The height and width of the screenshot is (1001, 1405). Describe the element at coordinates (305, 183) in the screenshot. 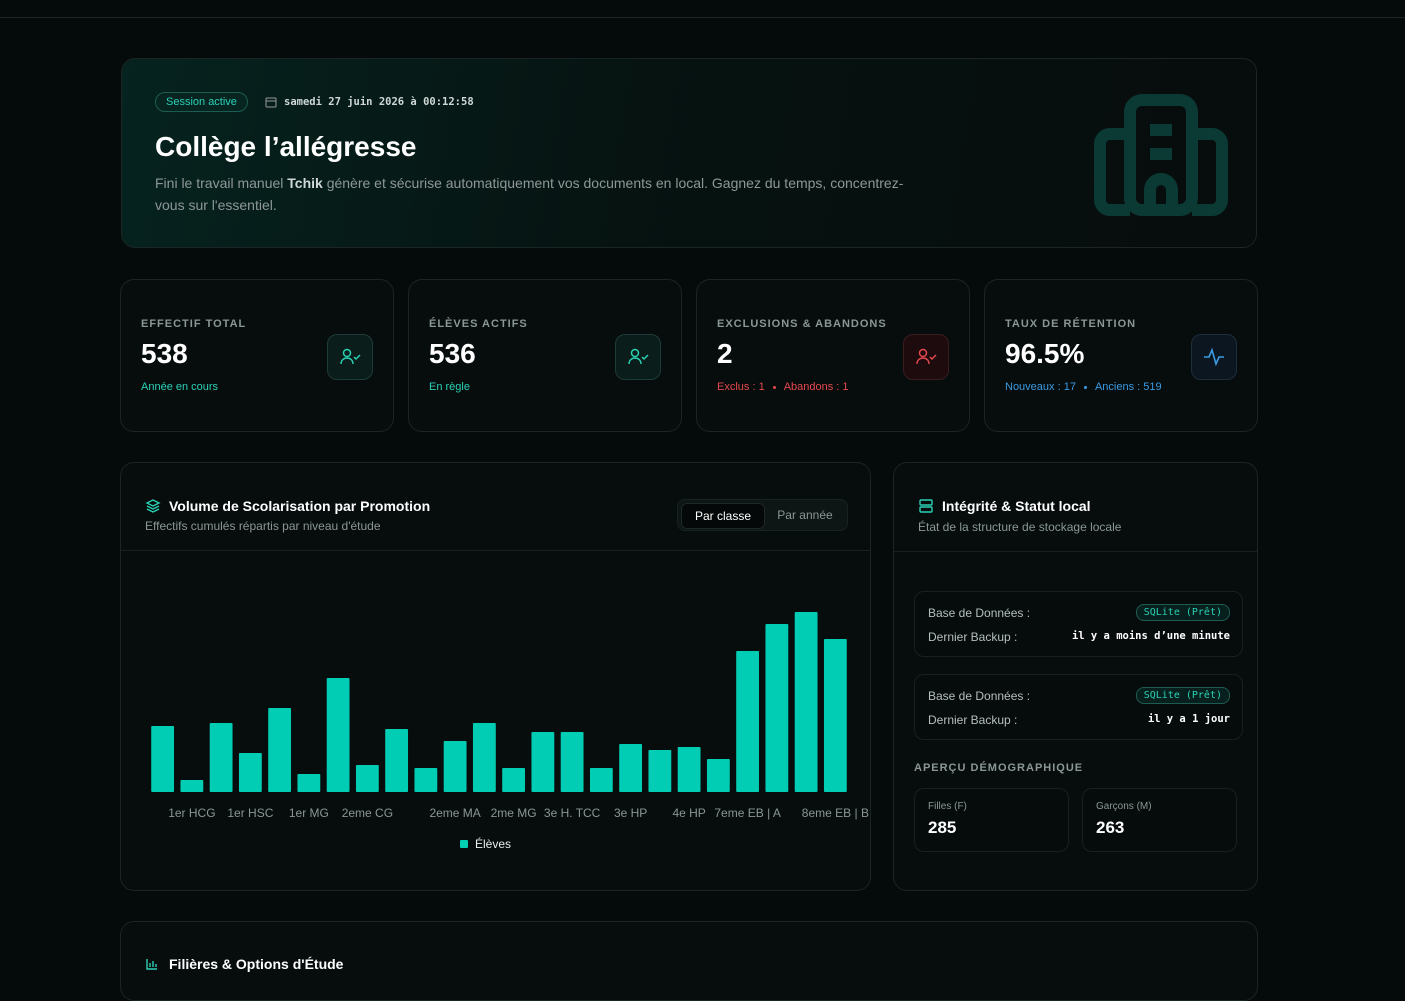

I see `desc-brand: Tchik` at that location.